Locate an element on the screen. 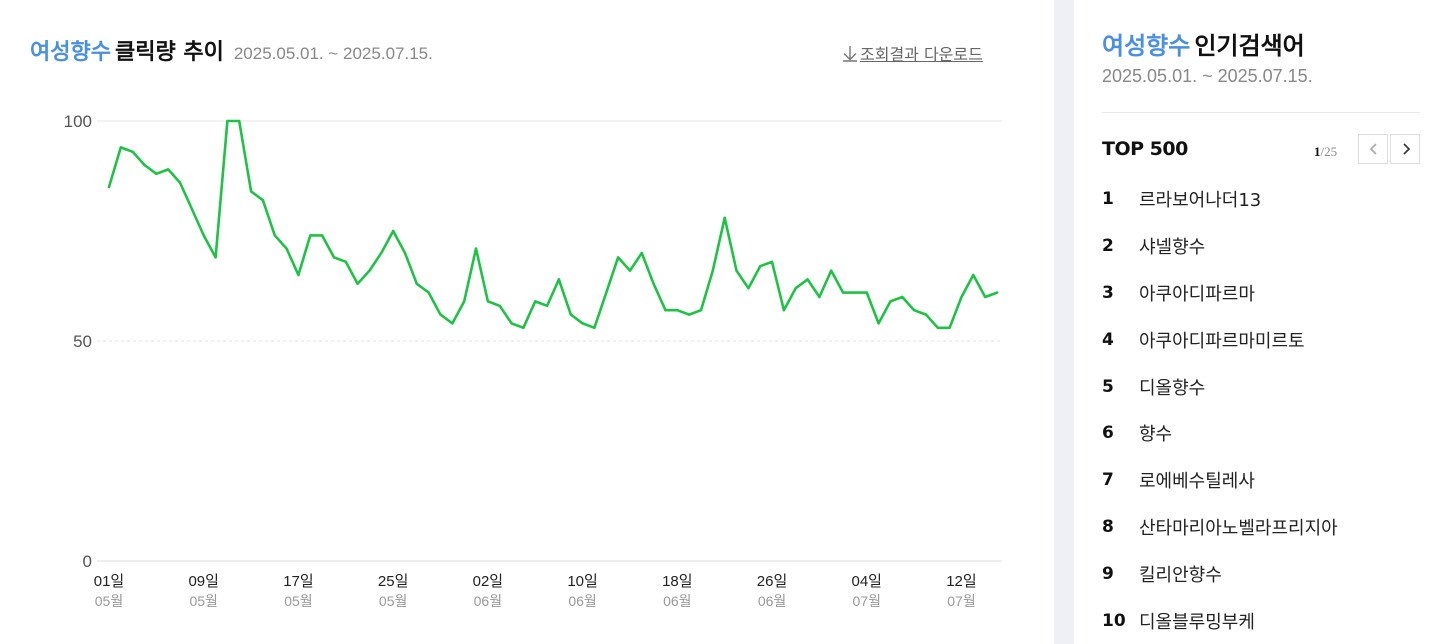  keyword-term: 아쿠아디파르마미르토 is located at coordinates (1222, 341).